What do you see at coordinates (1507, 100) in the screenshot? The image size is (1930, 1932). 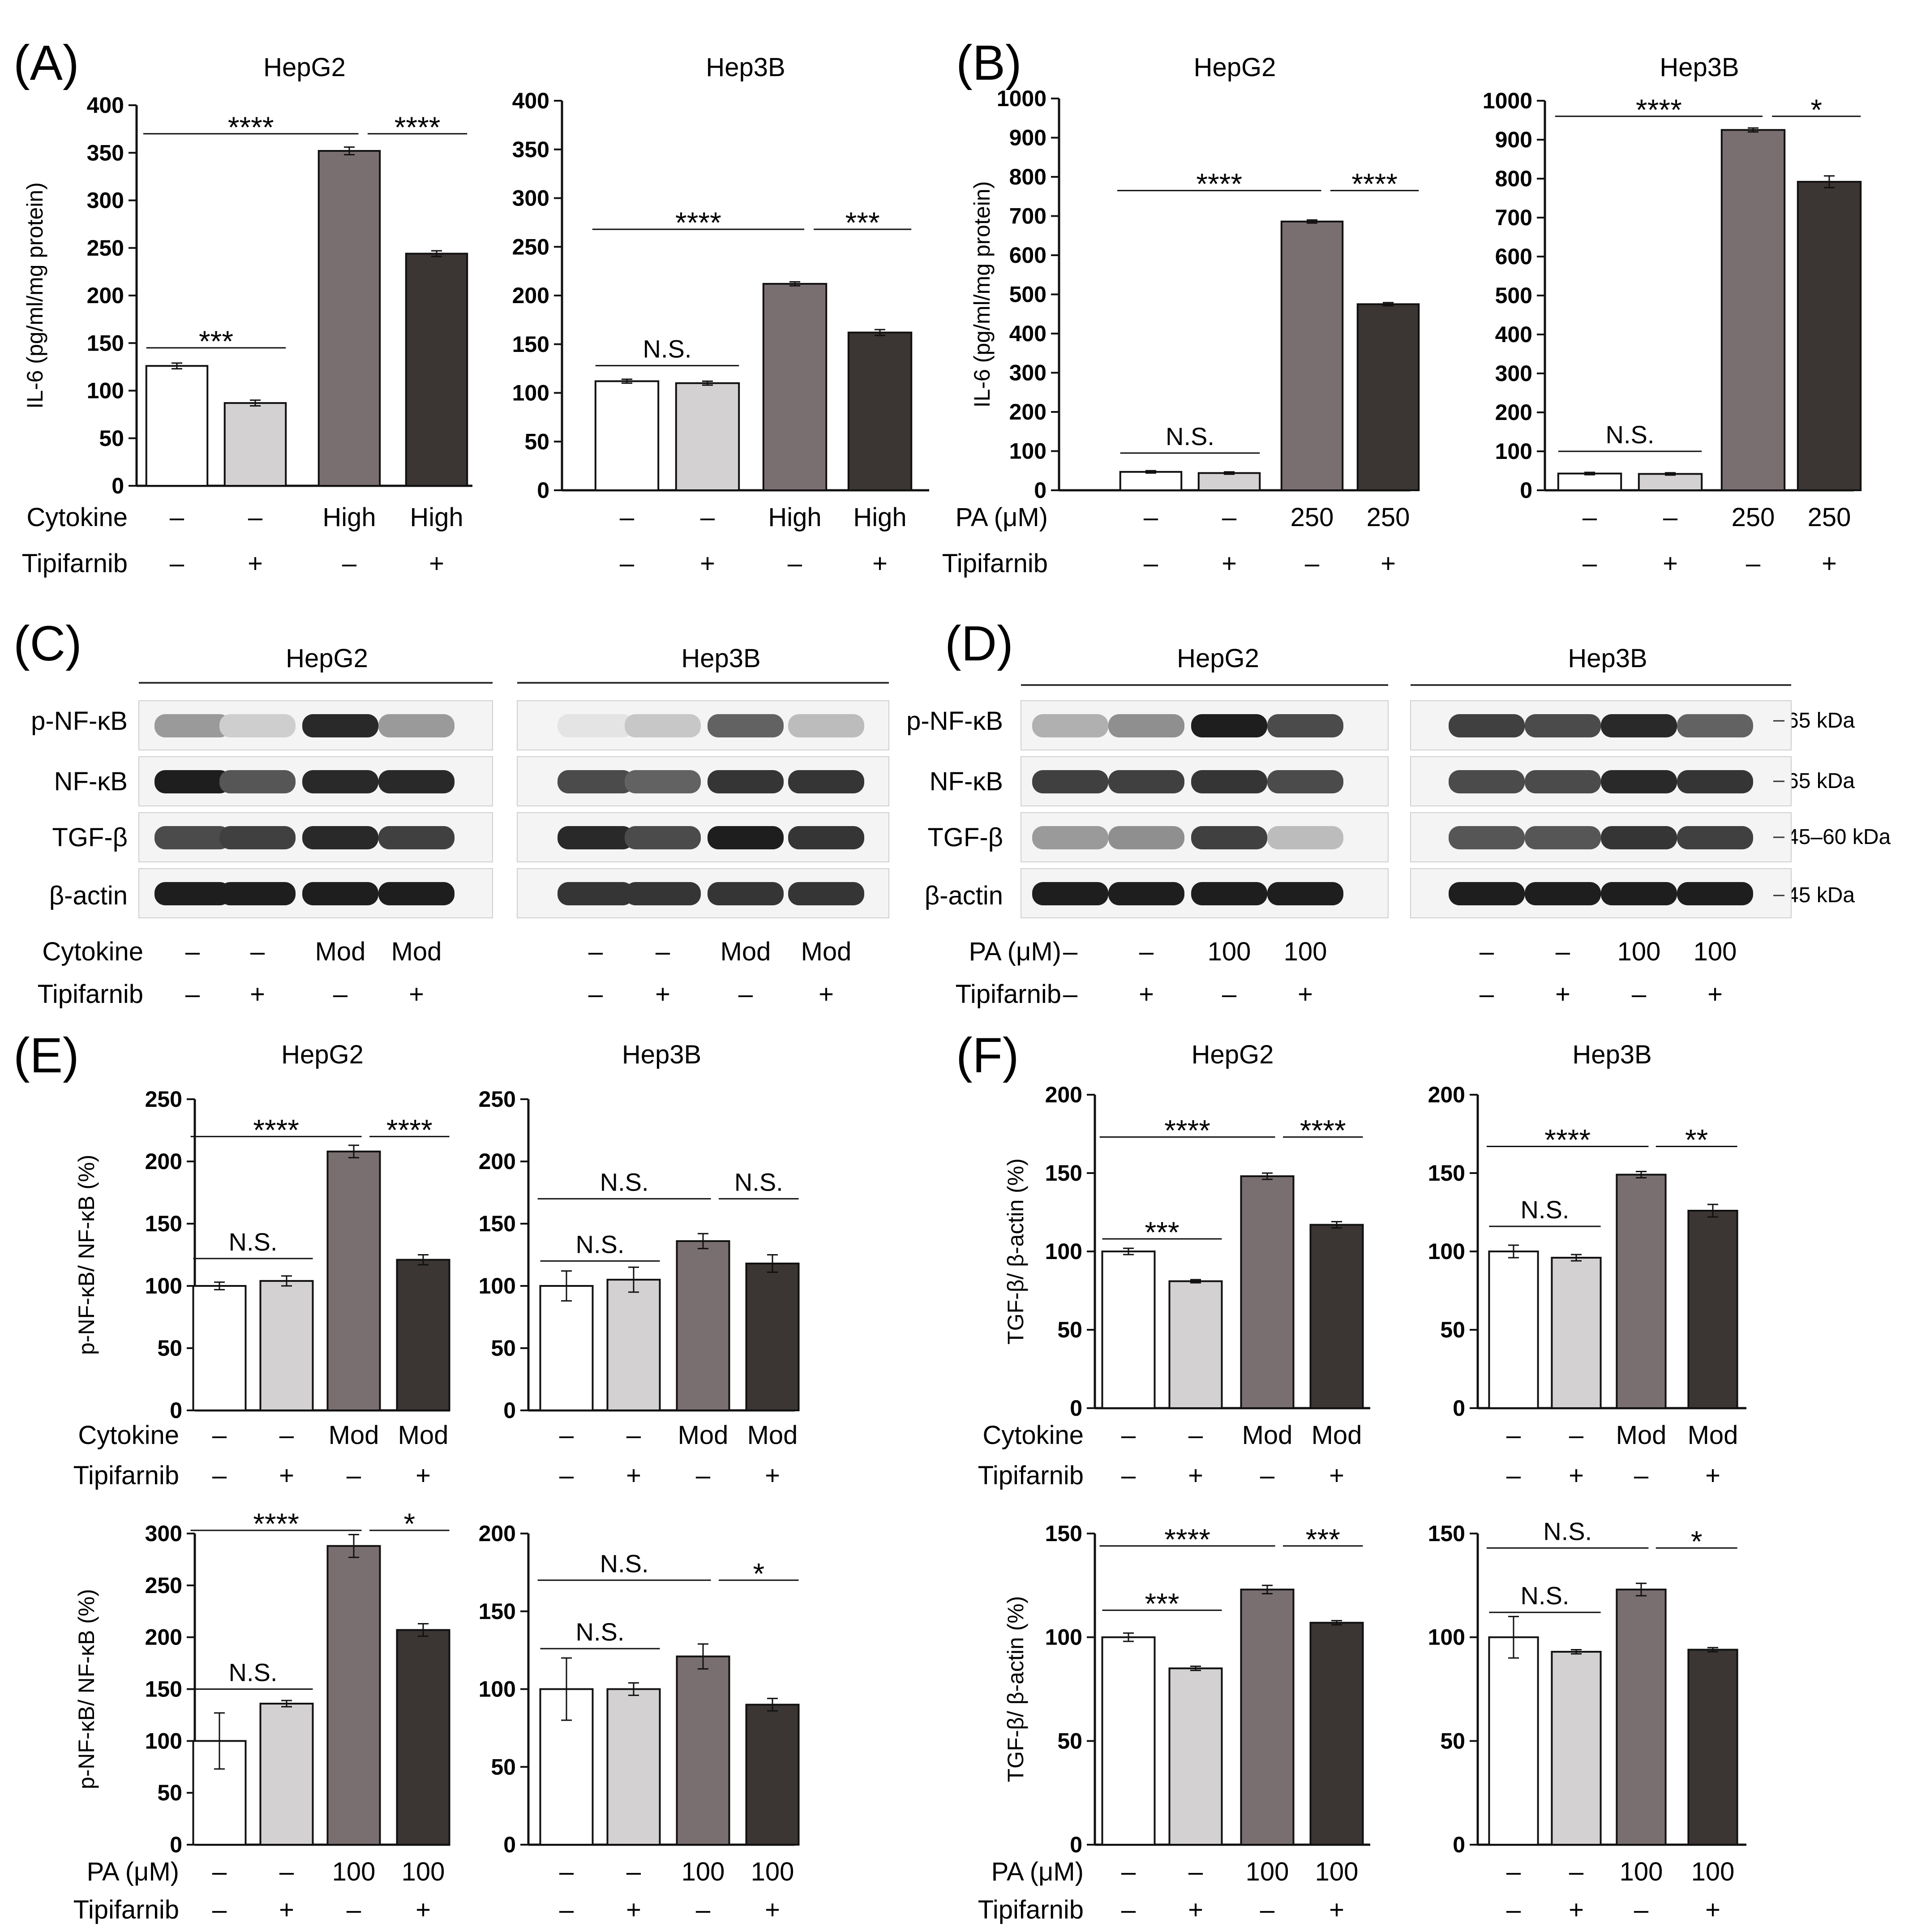 I see `y-tick-label: 1000` at bounding box center [1507, 100].